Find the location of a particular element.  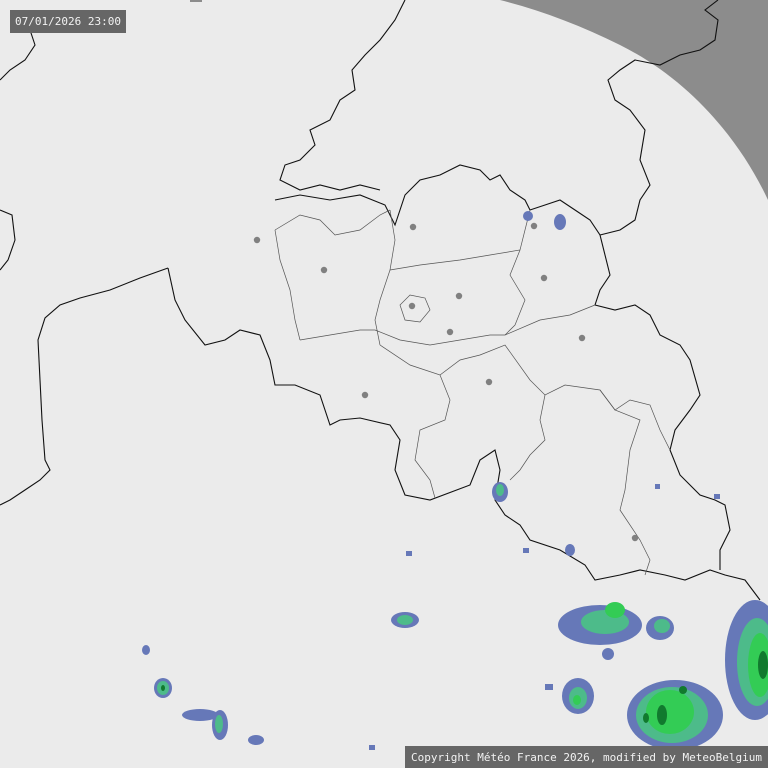

timestamp-label: 07/01/2026 23:00 is located at coordinates (68, 21).